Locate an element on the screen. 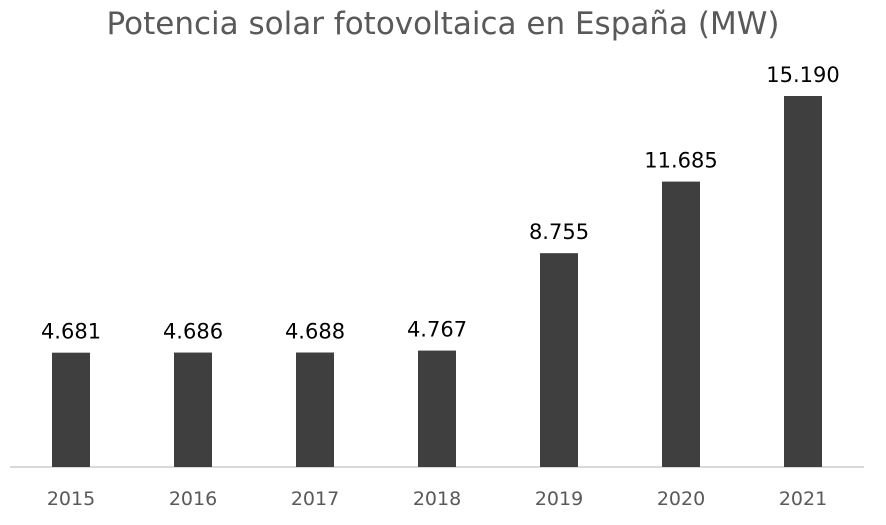 This screenshot has height=525, width=886. x-tick-label-2021: 2021 is located at coordinates (803, 499).